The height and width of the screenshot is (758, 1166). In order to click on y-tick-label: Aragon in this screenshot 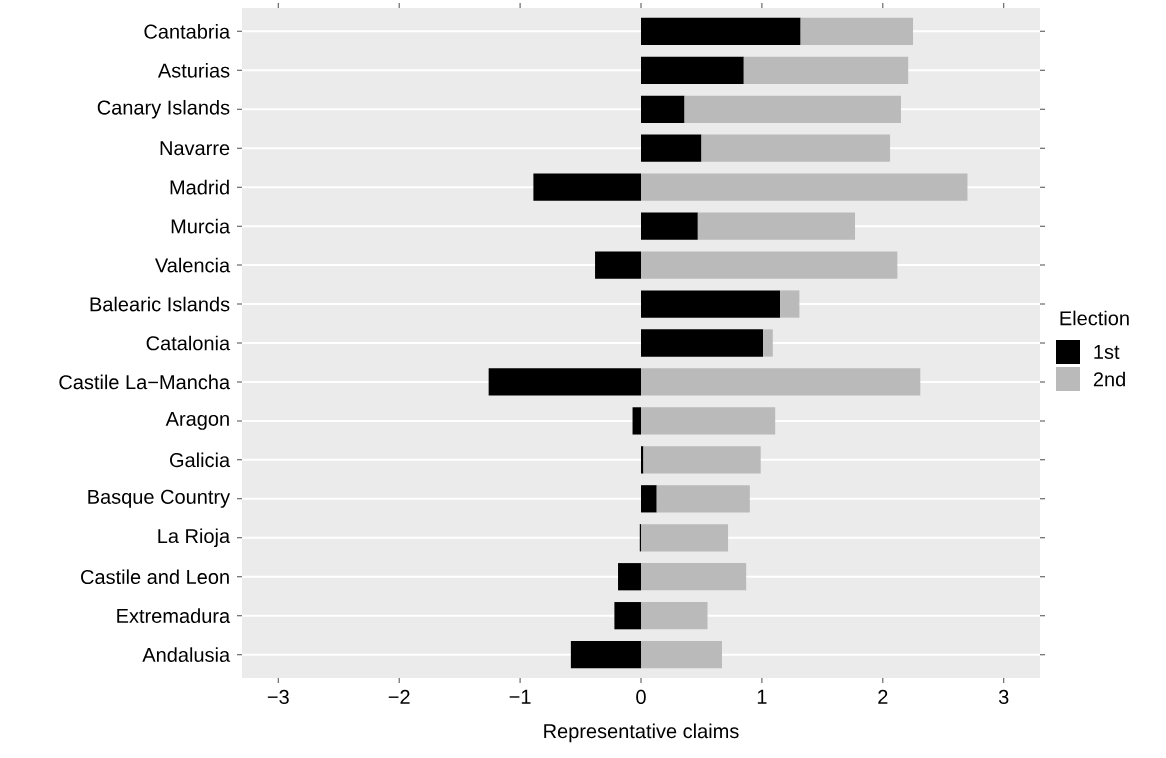, I will do `click(197, 420)`.